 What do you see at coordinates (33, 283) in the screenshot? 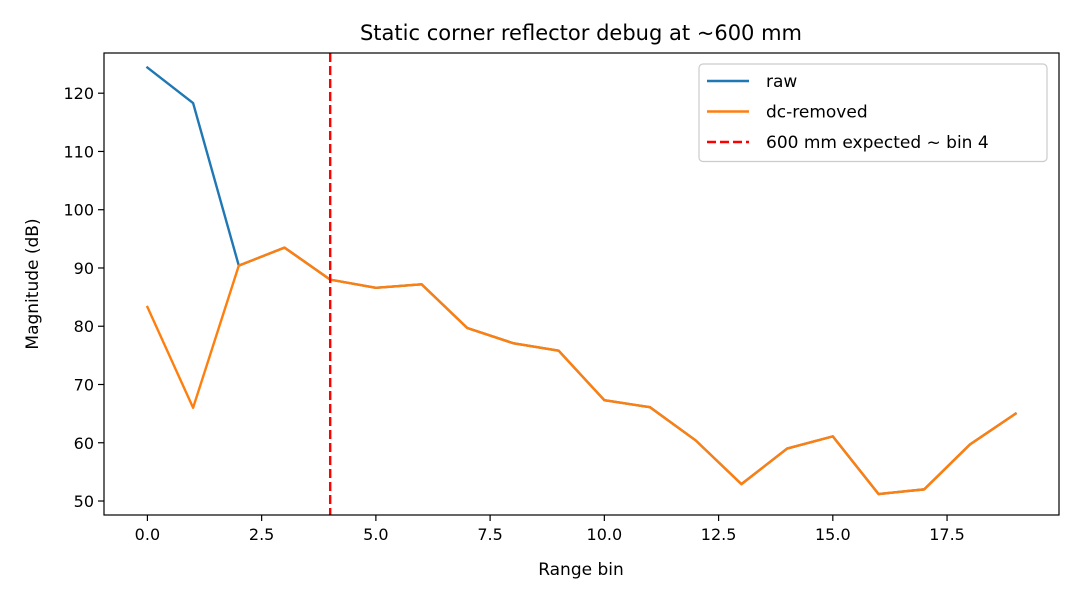
I see `y-axis-label: Magnitude (dB)` at bounding box center [33, 283].